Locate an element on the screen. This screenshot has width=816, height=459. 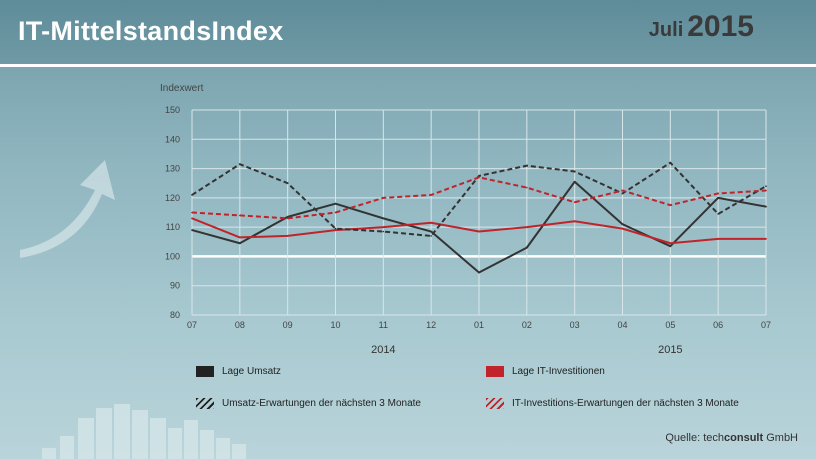
x-tick-label: 09 is located at coordinates (288, 325).